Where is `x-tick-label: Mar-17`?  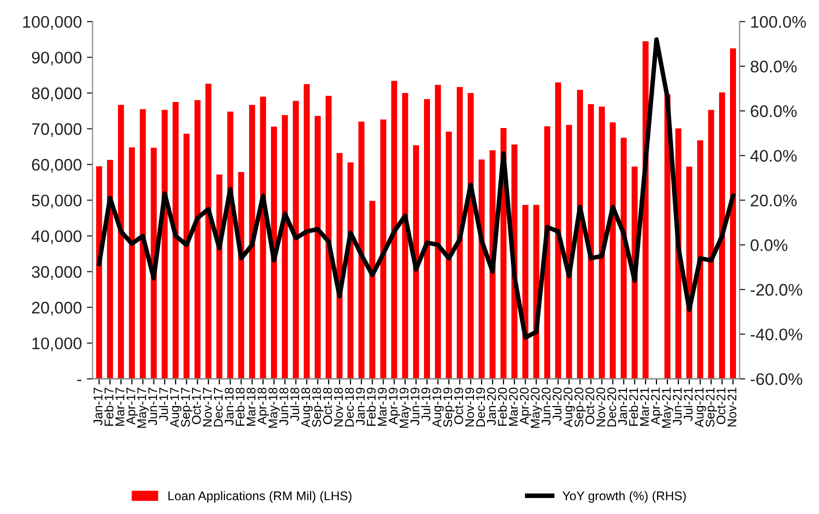
x-tick-label: Mar-17 is located at coordinates (120, 407).